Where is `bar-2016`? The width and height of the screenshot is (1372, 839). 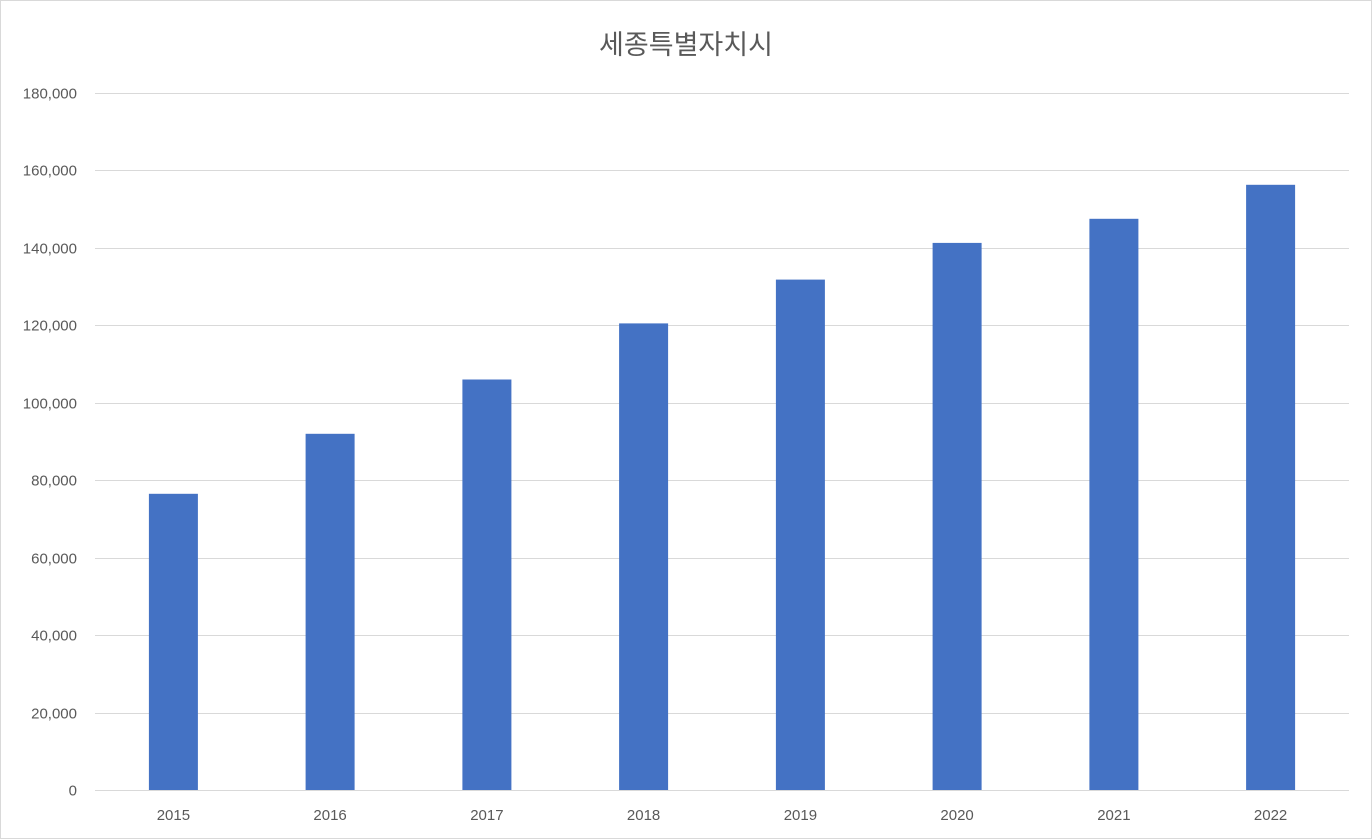 bar-2016 is located at coordinates (330, 611).